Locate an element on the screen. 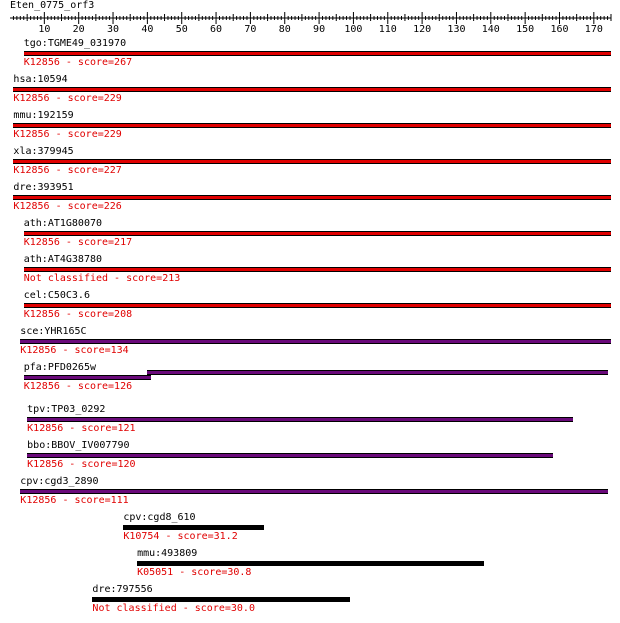 The width and height of the screenshot is (620, 623). ruler-tick-label: 40 is located at coordinates (147, 29).